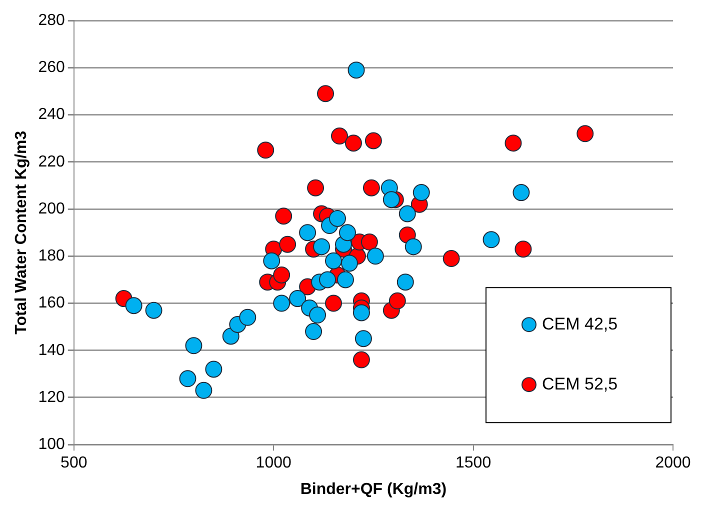  What do you see at coordinates (51, 256) in the screenshot?
I see `y-tick-label: 180` at bounding box center [51, 256].